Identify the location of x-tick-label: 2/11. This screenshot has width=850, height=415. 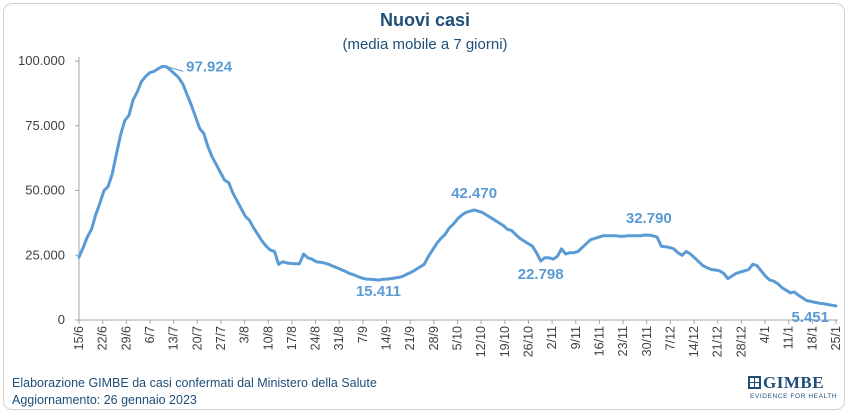
(552, 337).